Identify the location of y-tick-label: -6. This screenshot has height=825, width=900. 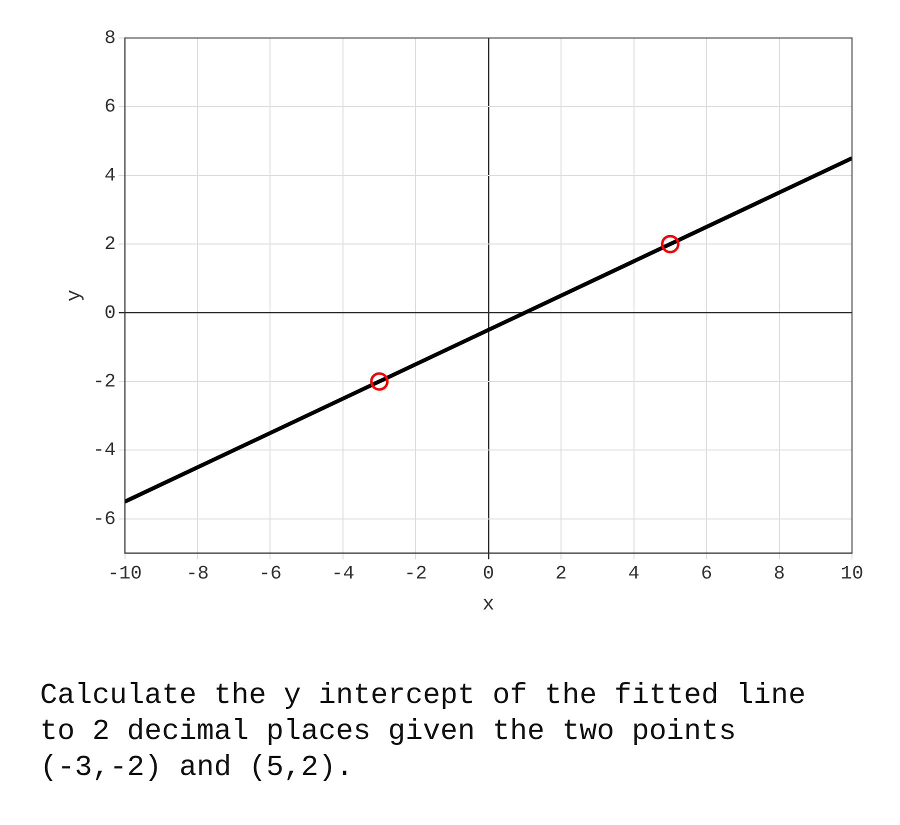
(104, 519).